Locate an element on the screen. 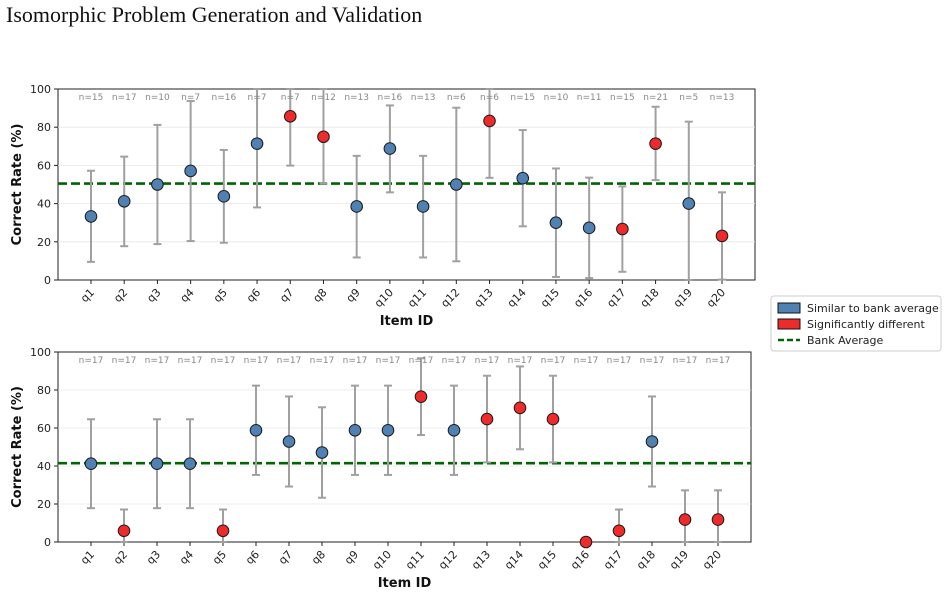  top-data-point-q4 is located at coordinates (190, 171).